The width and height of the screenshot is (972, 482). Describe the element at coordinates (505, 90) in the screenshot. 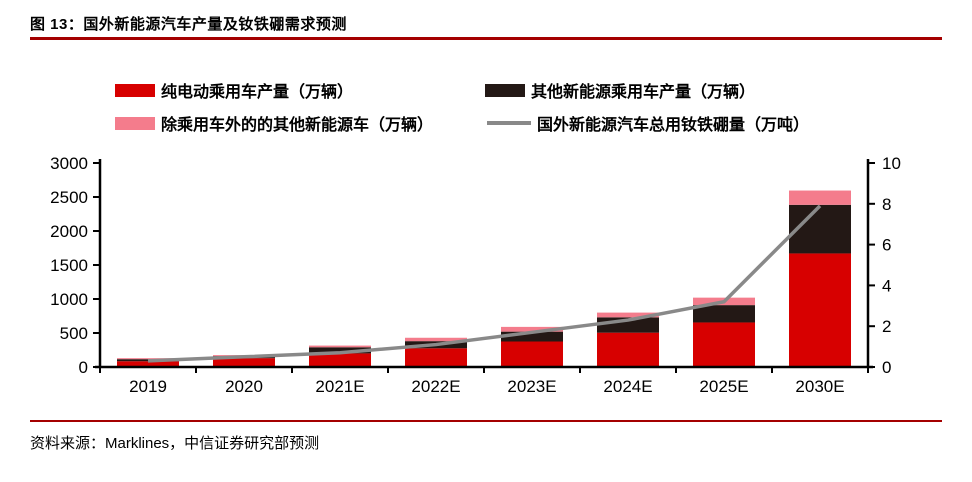

I see `legend-swatch-other-pv` at that location.